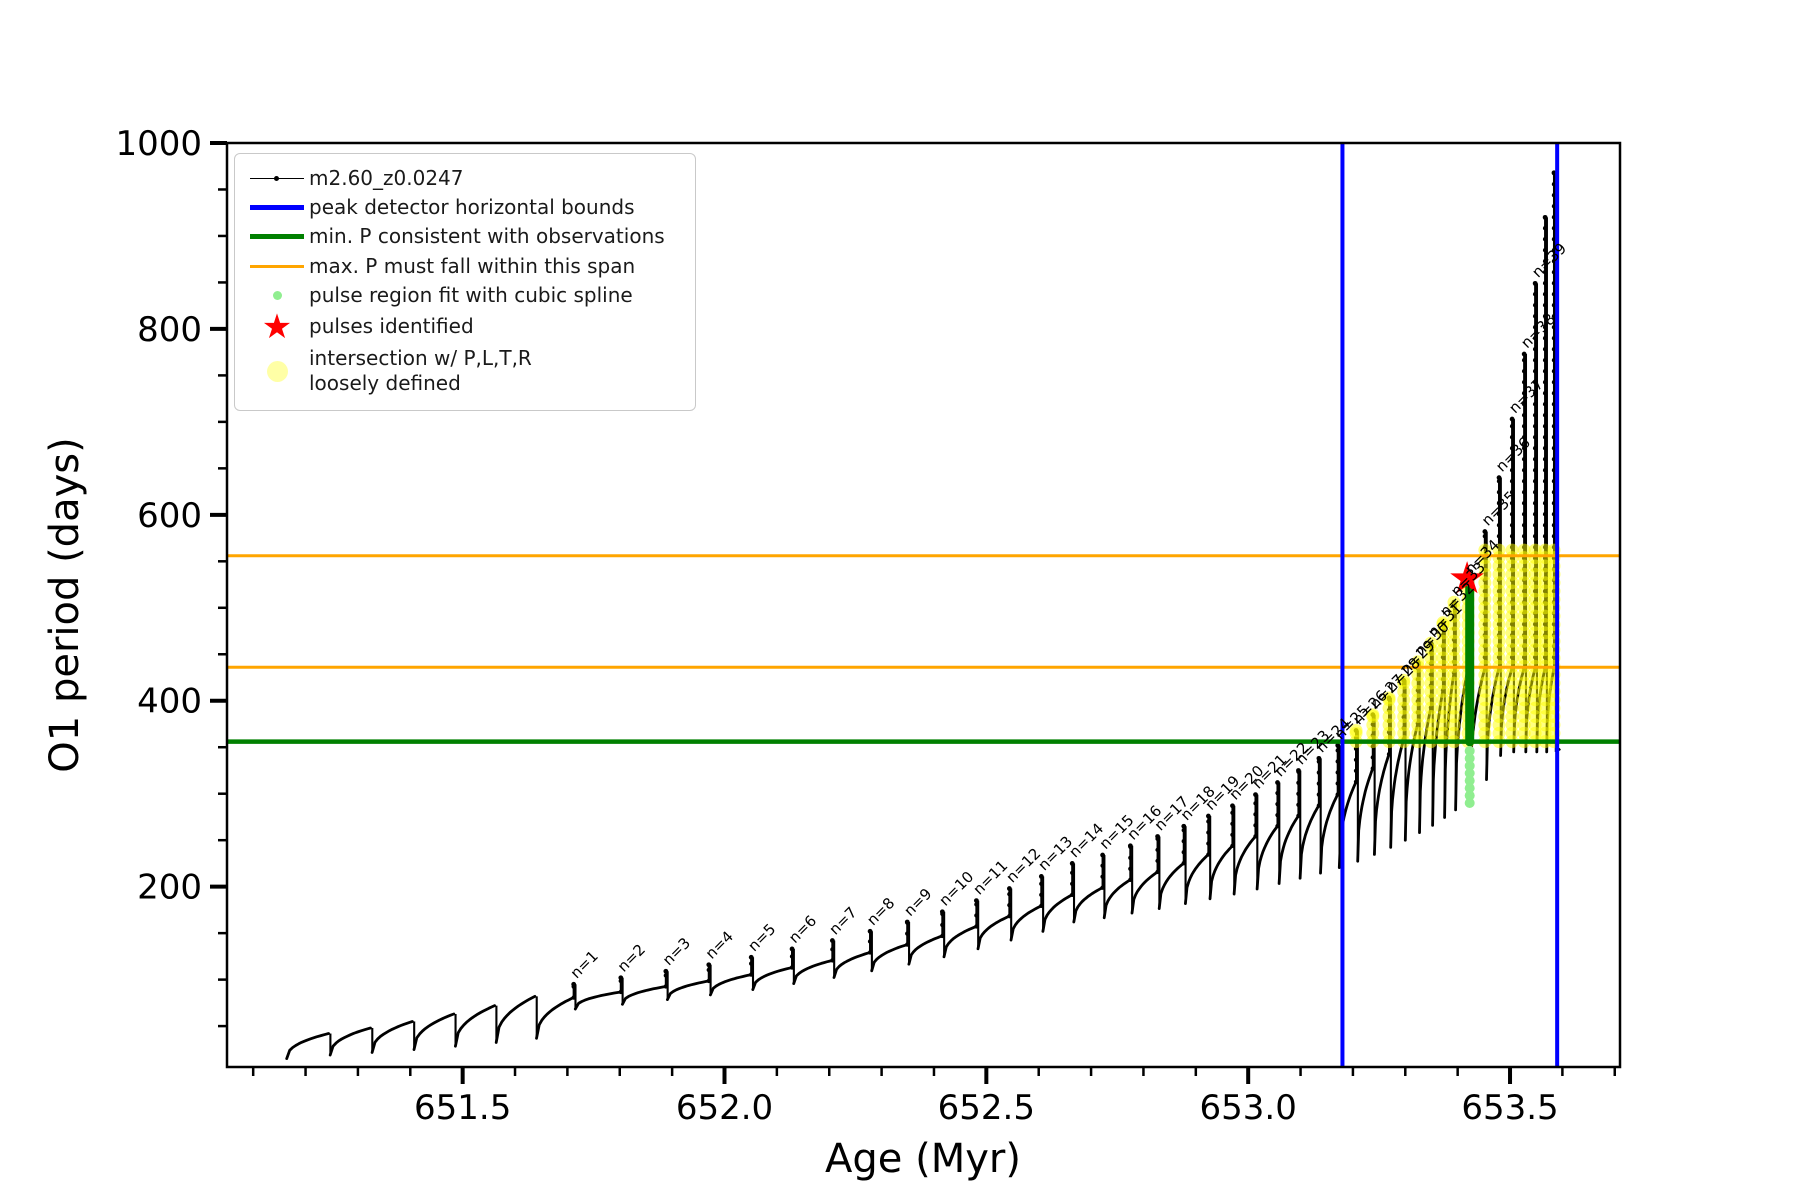 Image resolution: width=1800 pixels, height=1200 pixels. Describe the element at coordinates (420, 370) in the screenshot. I see `legend-entry-label: intersection w/ P,L,T,R loosely defined` at that location.